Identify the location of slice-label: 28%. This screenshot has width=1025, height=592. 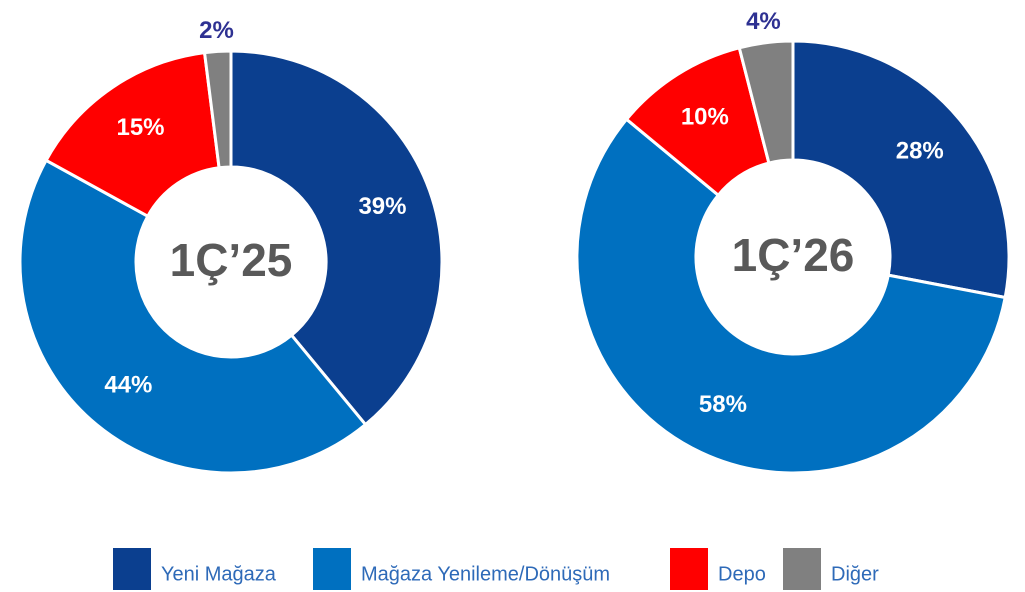
(920, 150).